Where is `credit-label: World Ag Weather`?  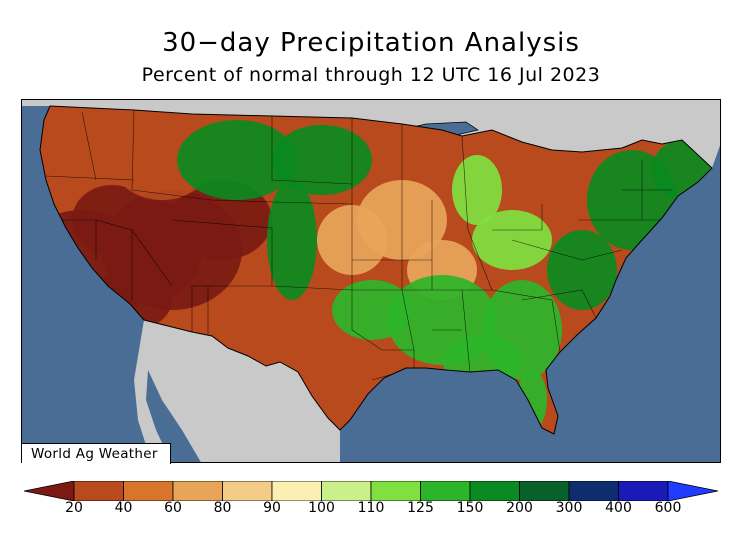 credit-label: World Ag Weather is located at coordinates (96, 453).